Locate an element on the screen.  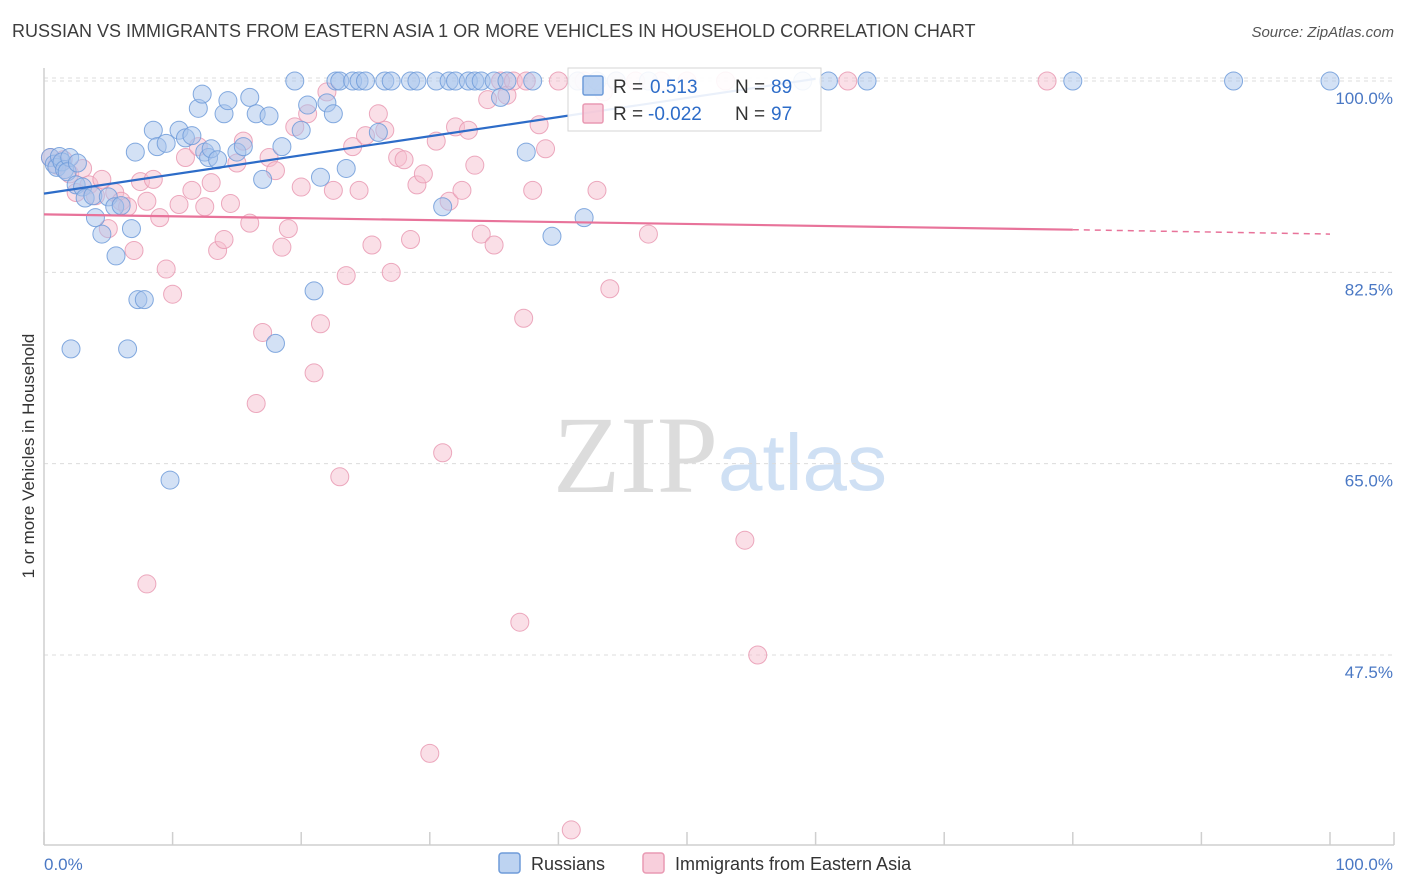
legend-immigrants-r-value: -0.022 is located at coordinates (675, 114).